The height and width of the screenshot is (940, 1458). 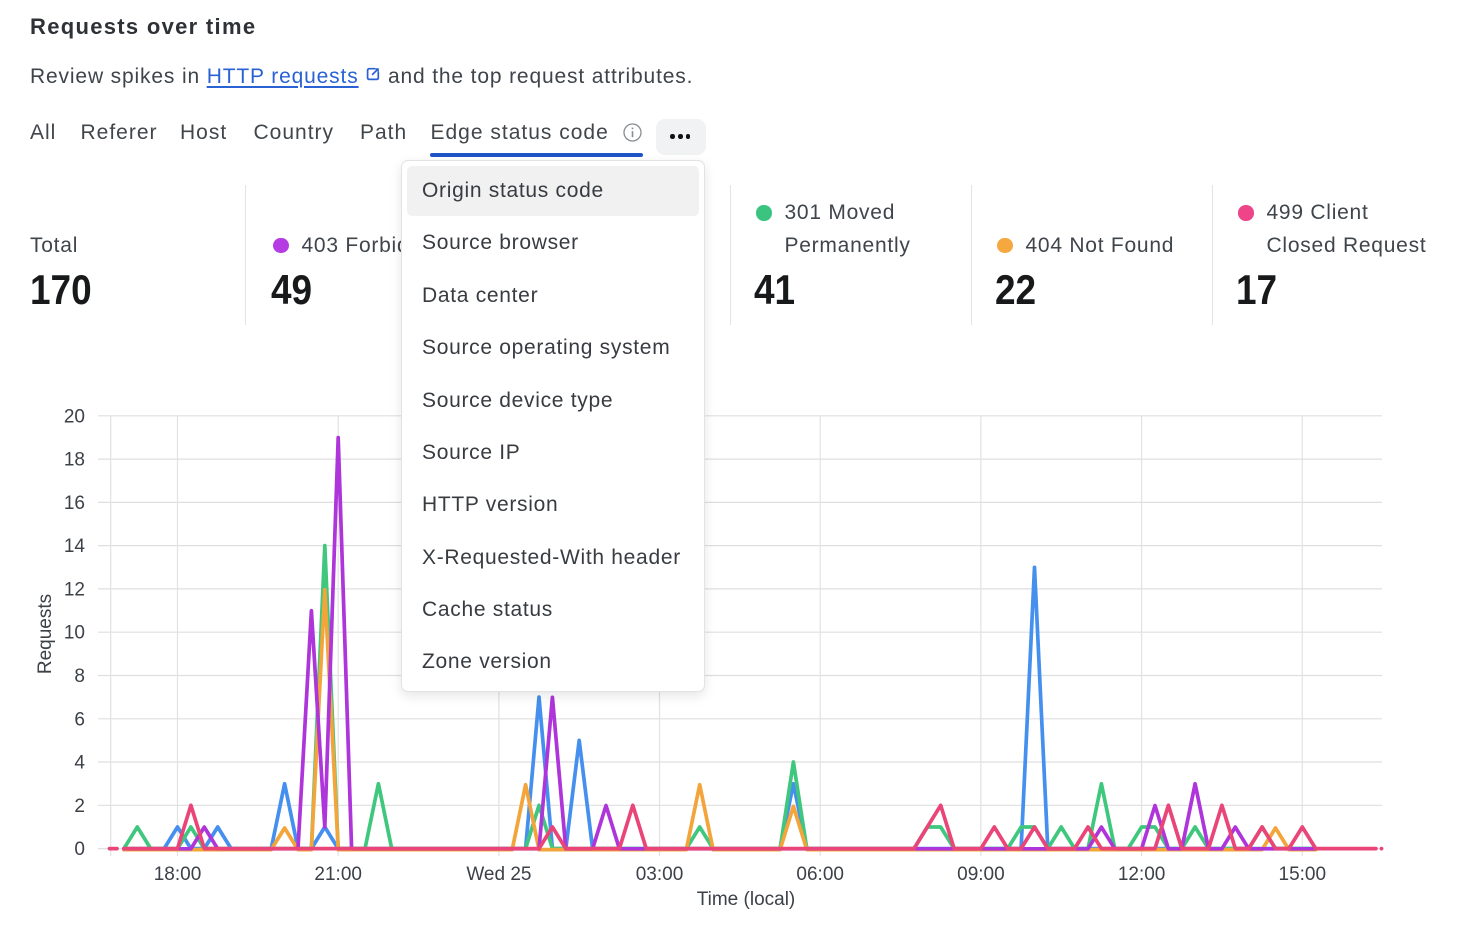 What do you see at coordinates (338, 874) in the screenshot?
I see `svg-text: 21:00` at bounding box center [338, 874].